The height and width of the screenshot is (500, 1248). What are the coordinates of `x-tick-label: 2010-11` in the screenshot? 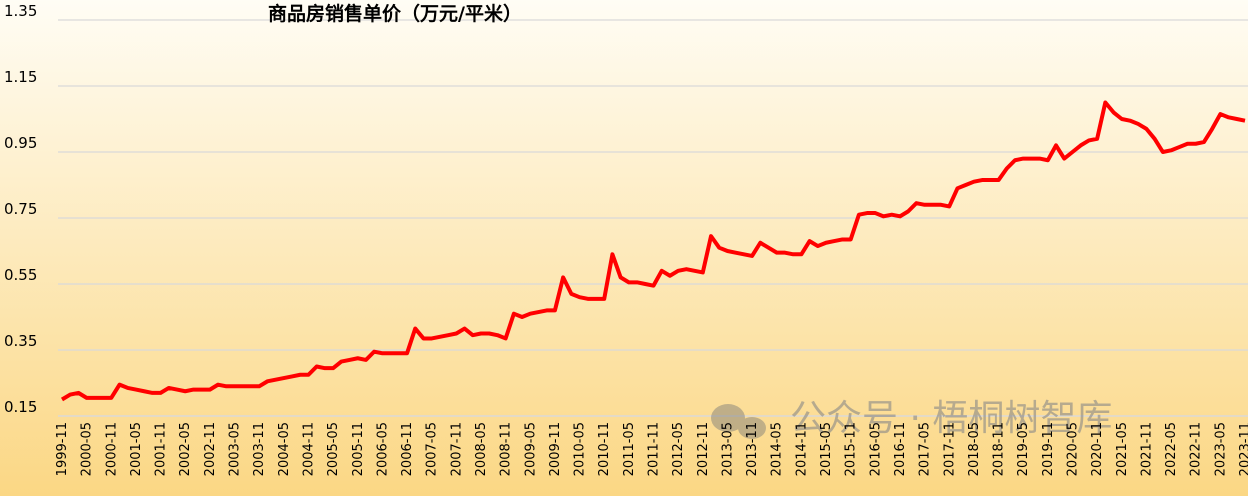 It's located at (604, 449).